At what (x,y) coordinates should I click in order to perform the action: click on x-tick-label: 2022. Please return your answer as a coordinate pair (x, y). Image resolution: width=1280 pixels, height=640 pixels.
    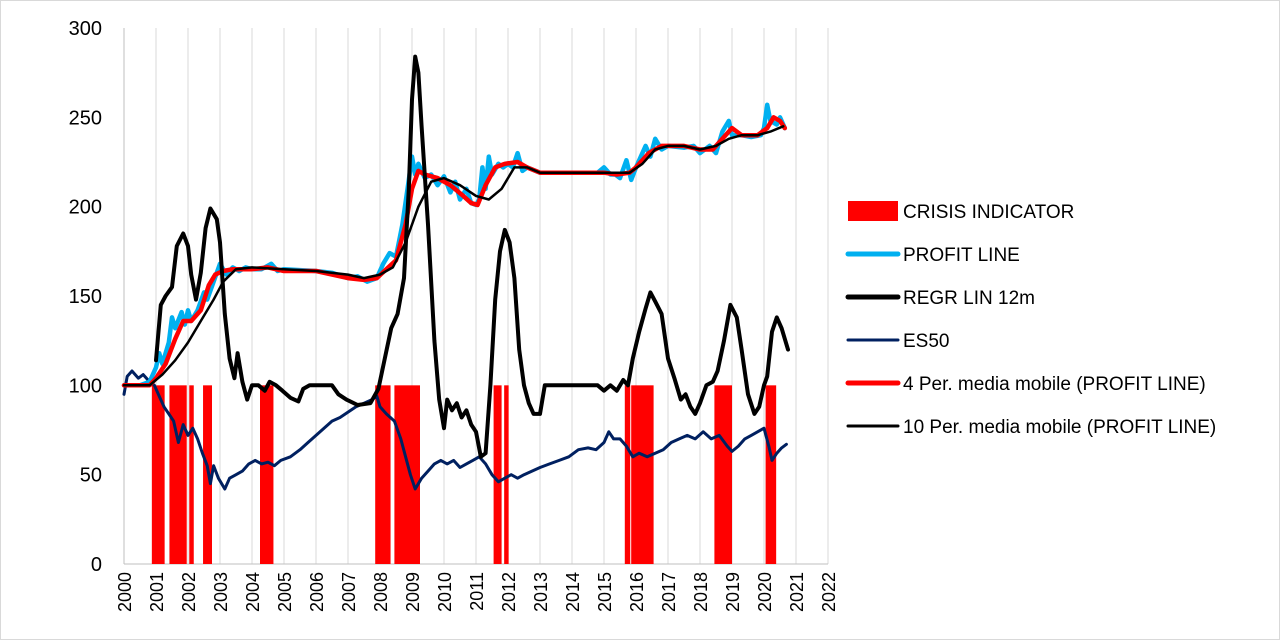
    Looking at the image, I should click on (829, 592).